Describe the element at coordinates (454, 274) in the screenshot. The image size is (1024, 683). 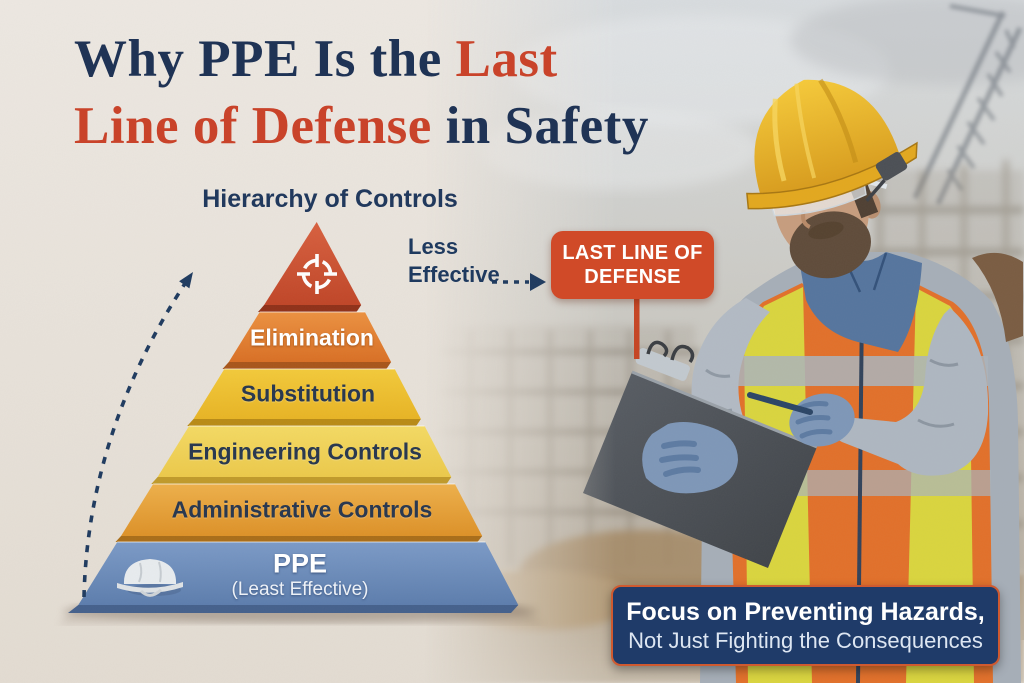
I see `less-effective-line2: Effective` at that location.